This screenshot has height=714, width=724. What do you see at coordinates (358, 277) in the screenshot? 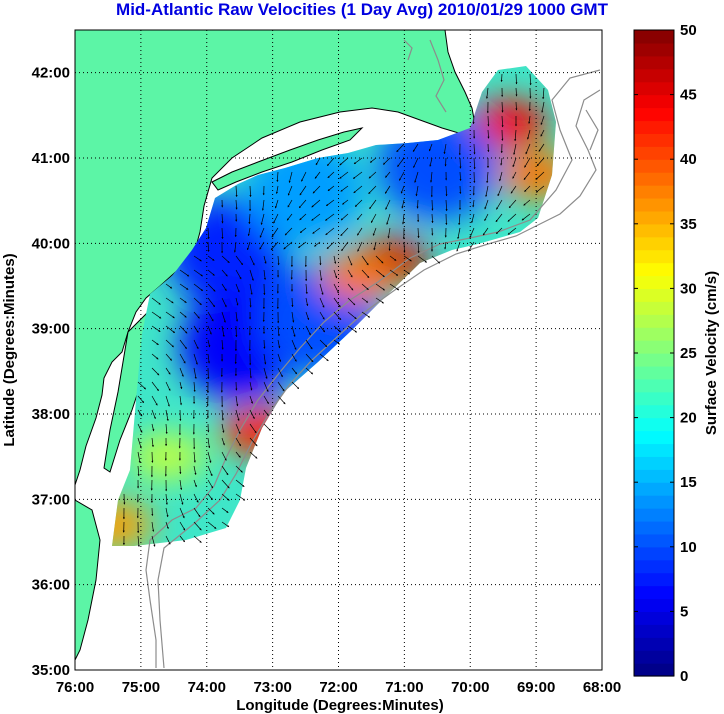
I see `velocity-region` at bounding box center [358, 277].